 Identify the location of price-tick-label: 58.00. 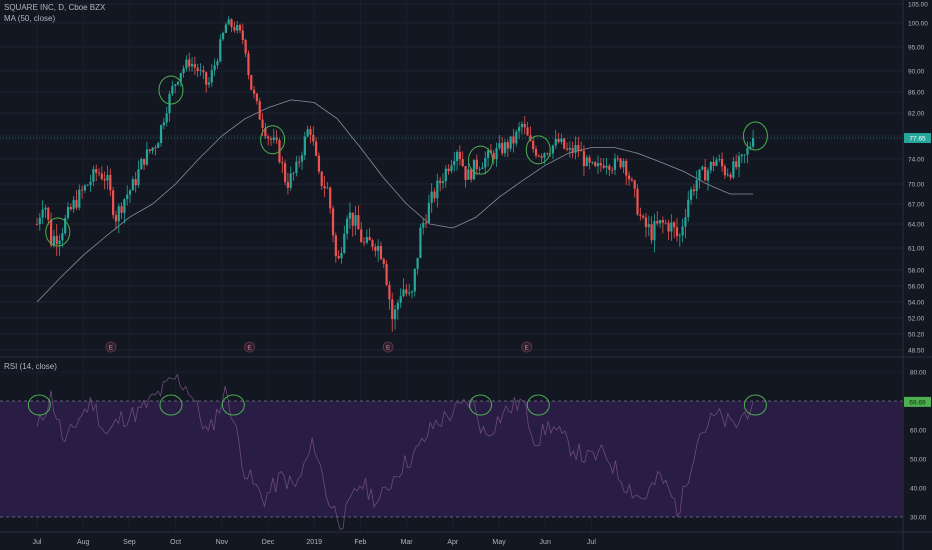
(916, 271).